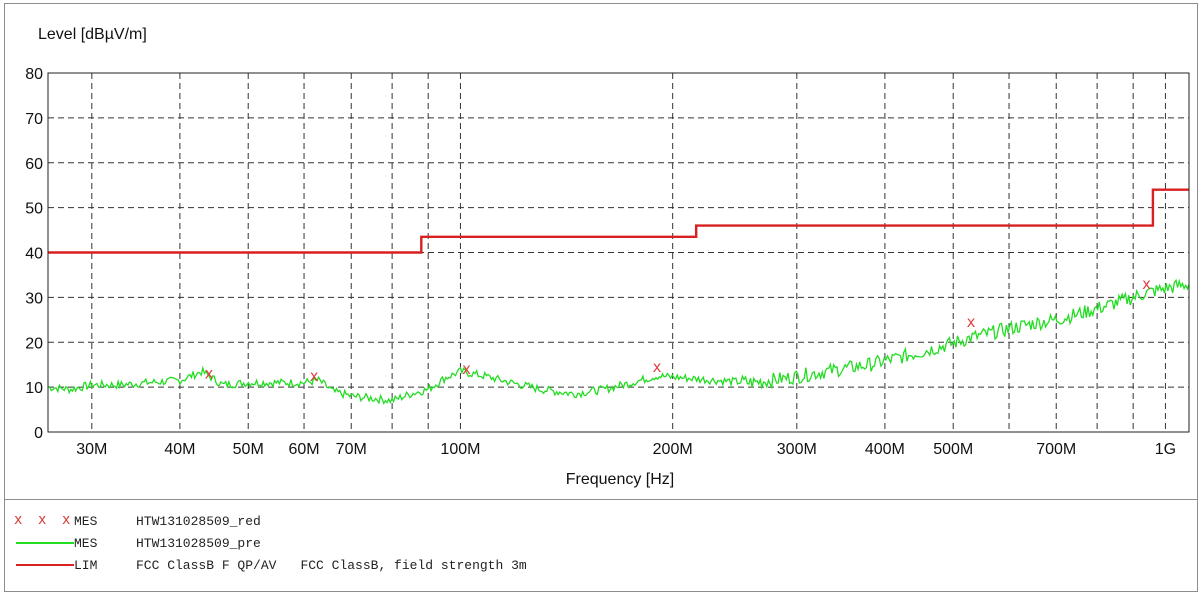 The width and height of the screenshot is (1204, 601). What do you see at coordinates (38, 433) in the screenshot?
I see `y-tick-label: 0` at bounding box center [38, 433].